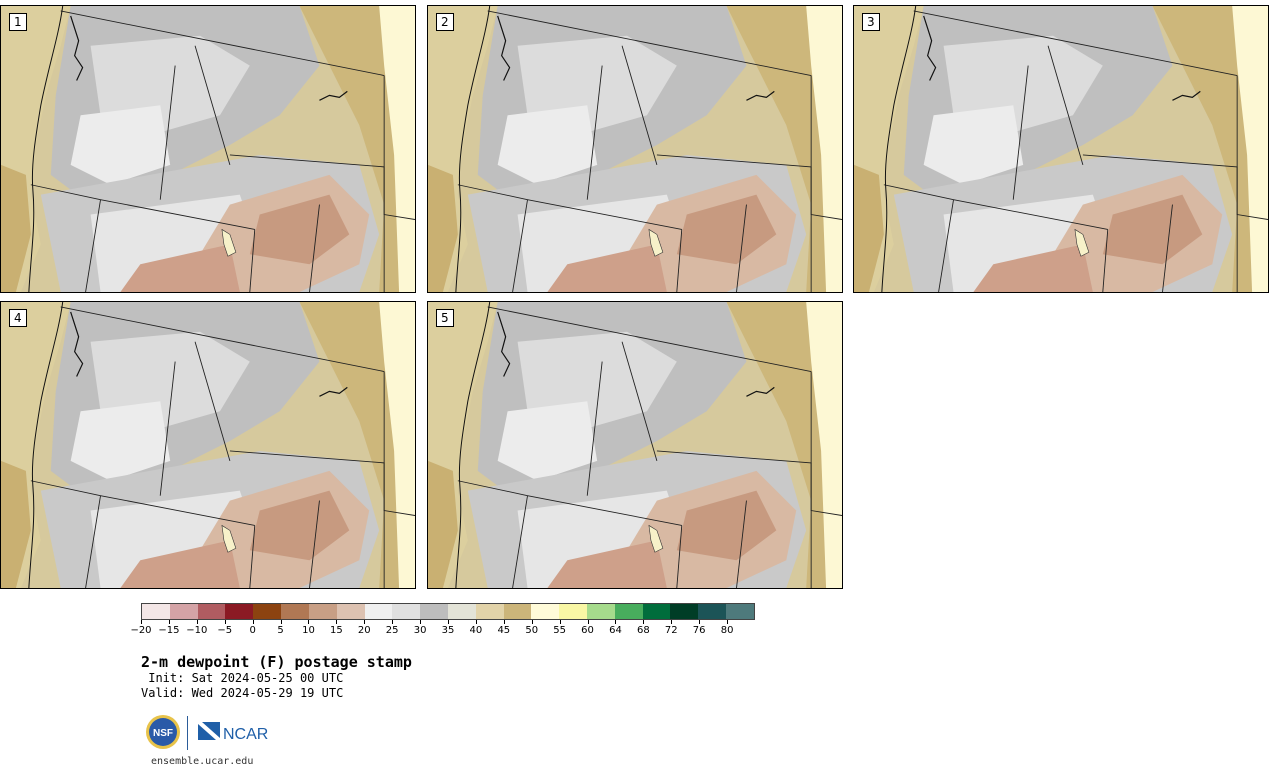  What do you see at coordinates (187, 733) in the screenshot?
I see `logo-divider` at bounding box center [187, 733].